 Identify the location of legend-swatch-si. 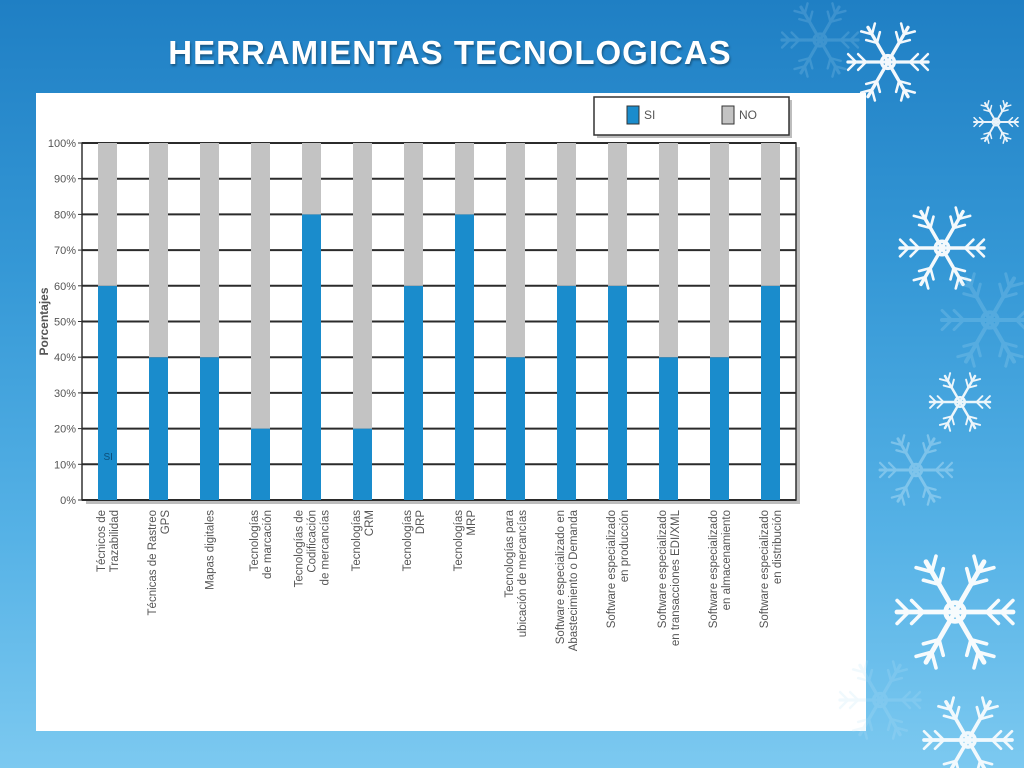
(633, 115).